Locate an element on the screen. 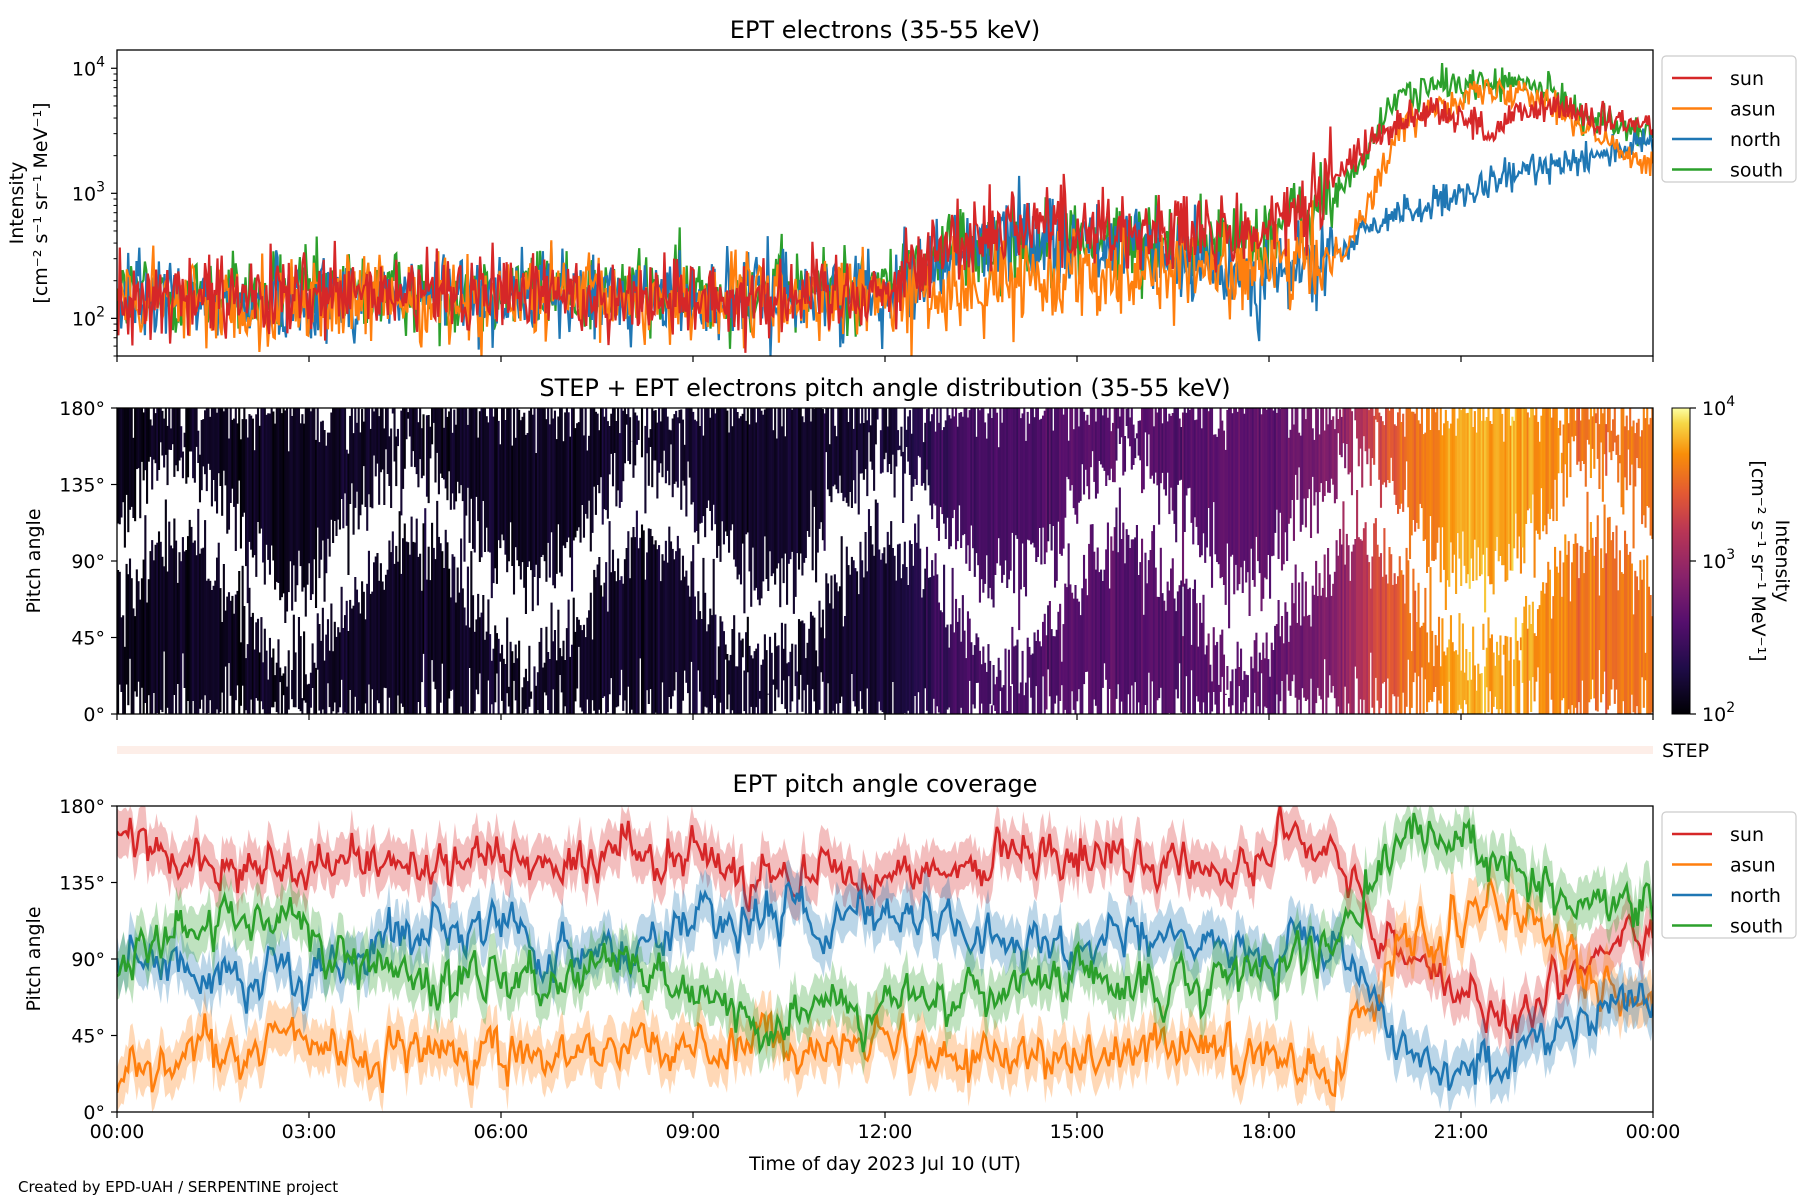  panel1-title: EPT electrons (35-55 keV) is located at coordinates (885, 30).